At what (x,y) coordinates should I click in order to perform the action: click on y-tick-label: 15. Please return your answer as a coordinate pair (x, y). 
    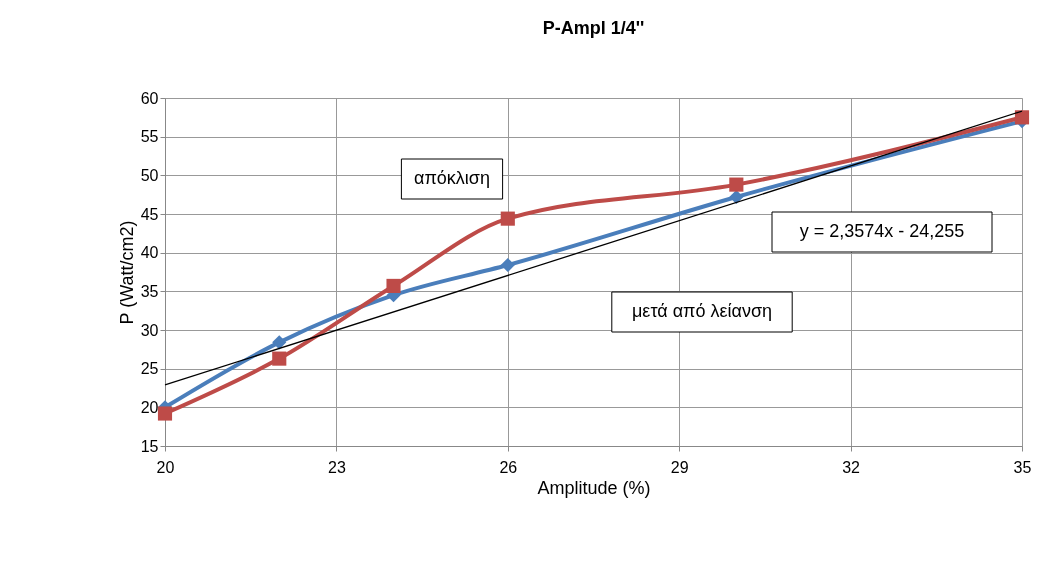
    Looking at the image, I should click on (149, 446).